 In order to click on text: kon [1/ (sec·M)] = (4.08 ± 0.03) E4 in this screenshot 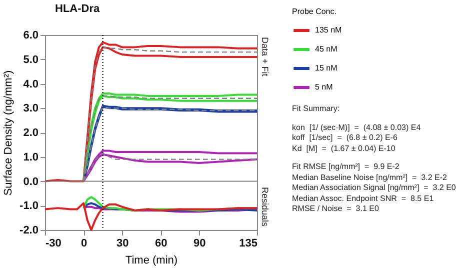, I will do `click(357, 127)`.